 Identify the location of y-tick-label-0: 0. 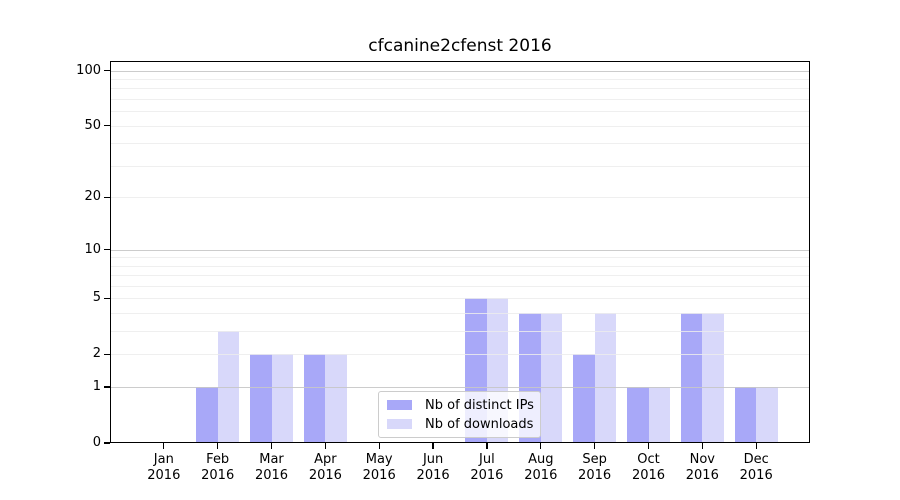
(96, 442).